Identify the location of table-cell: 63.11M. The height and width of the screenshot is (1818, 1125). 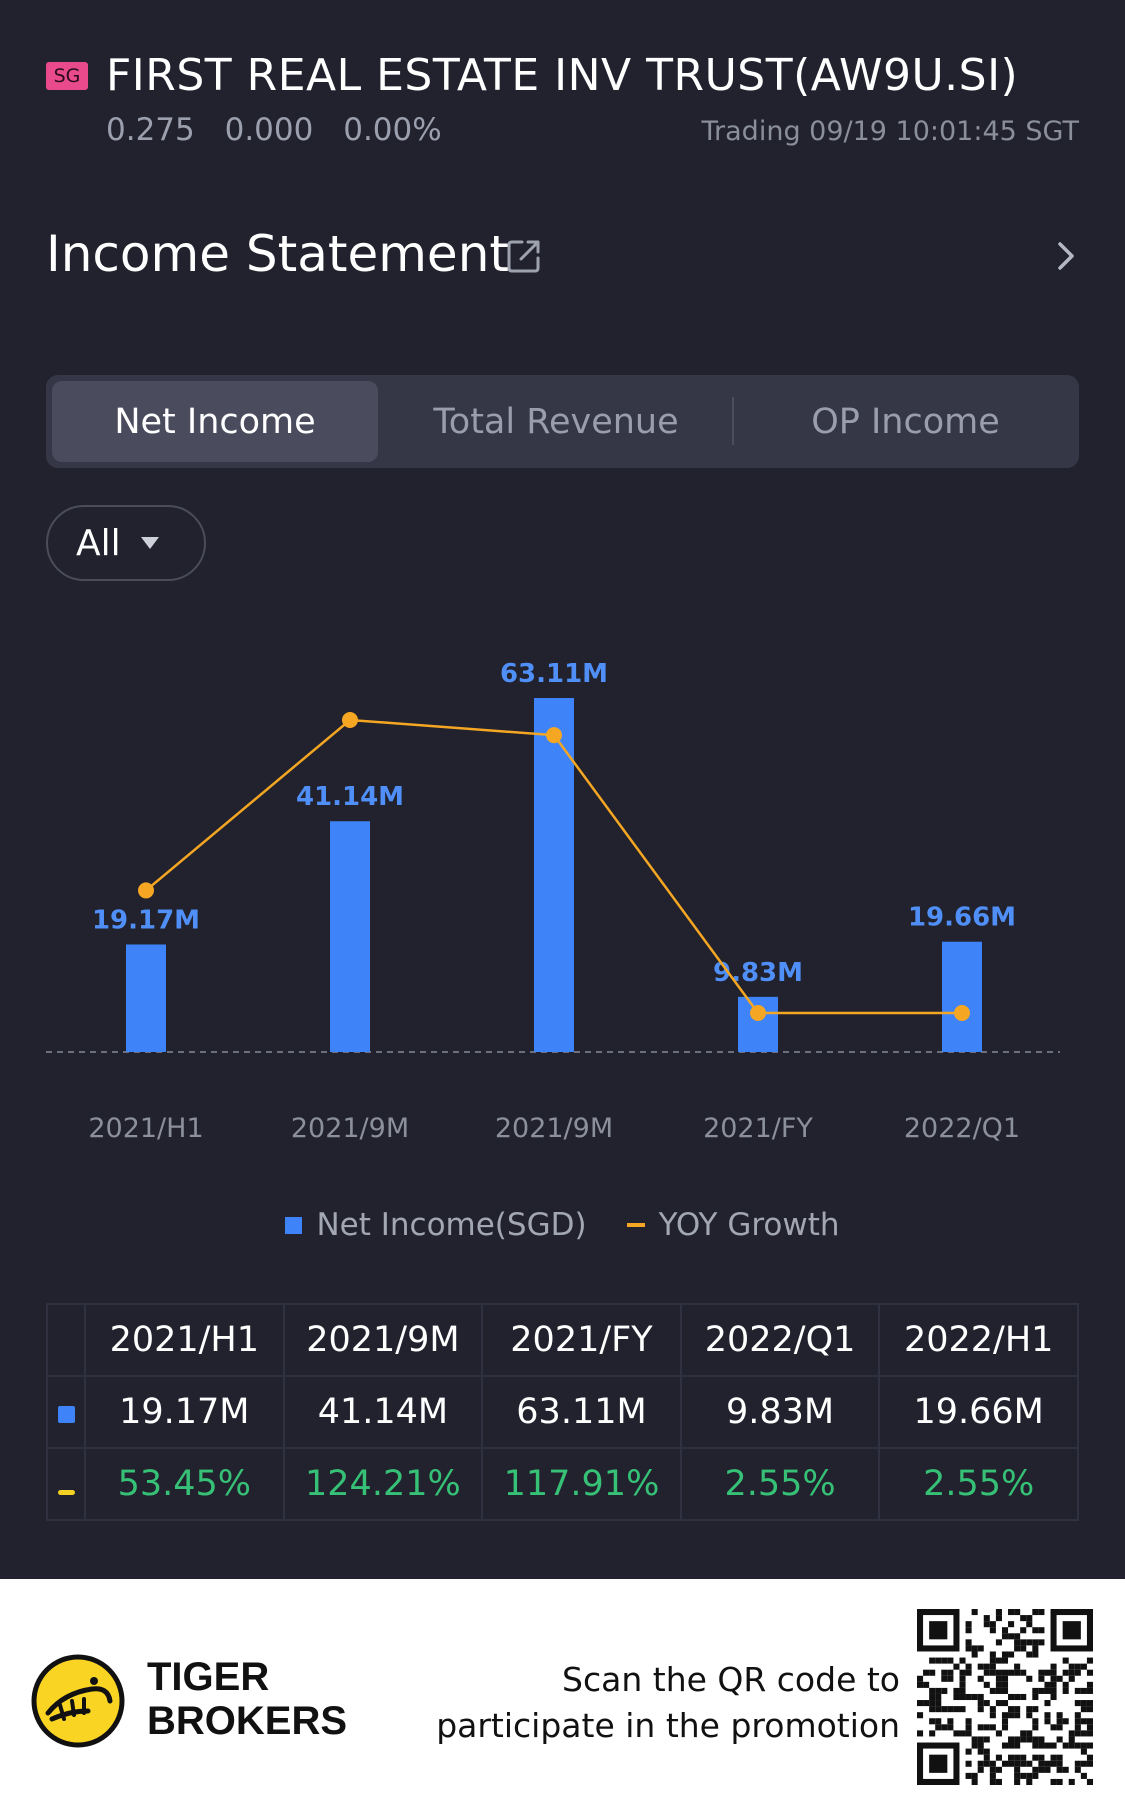
(581, 1412).